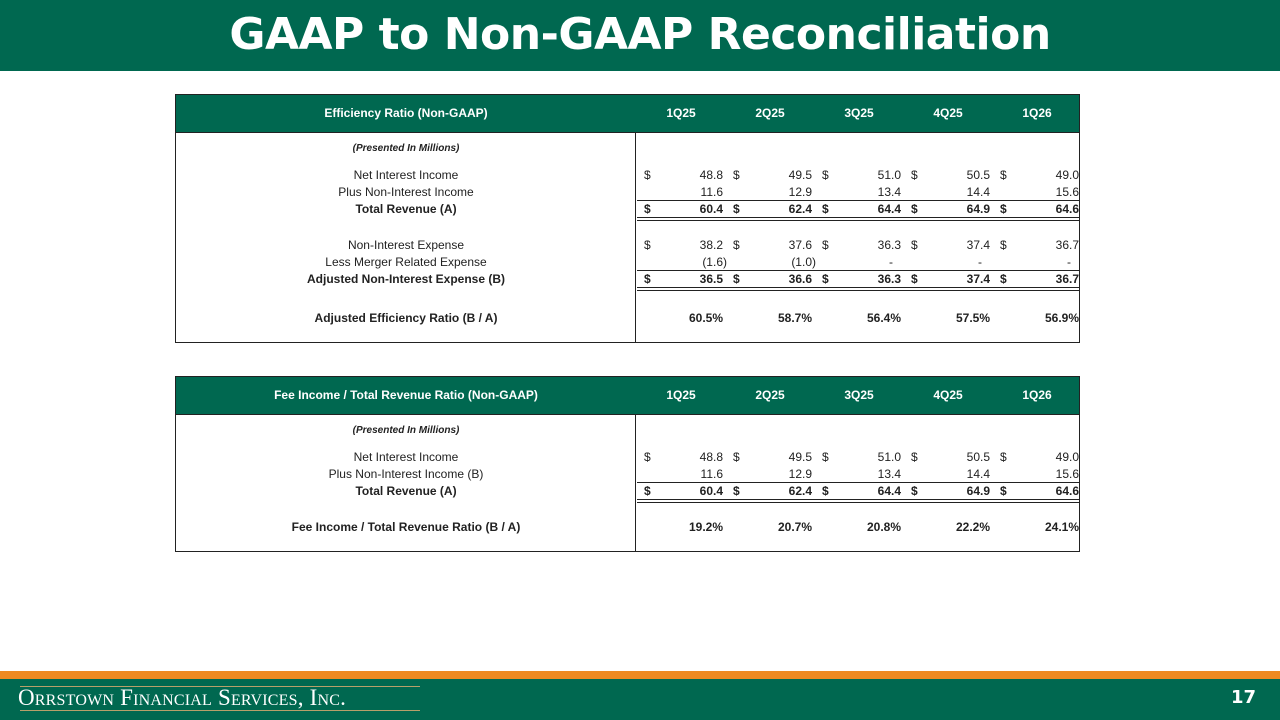  I want to click on cell-value: 37.4, so click(978, 279).